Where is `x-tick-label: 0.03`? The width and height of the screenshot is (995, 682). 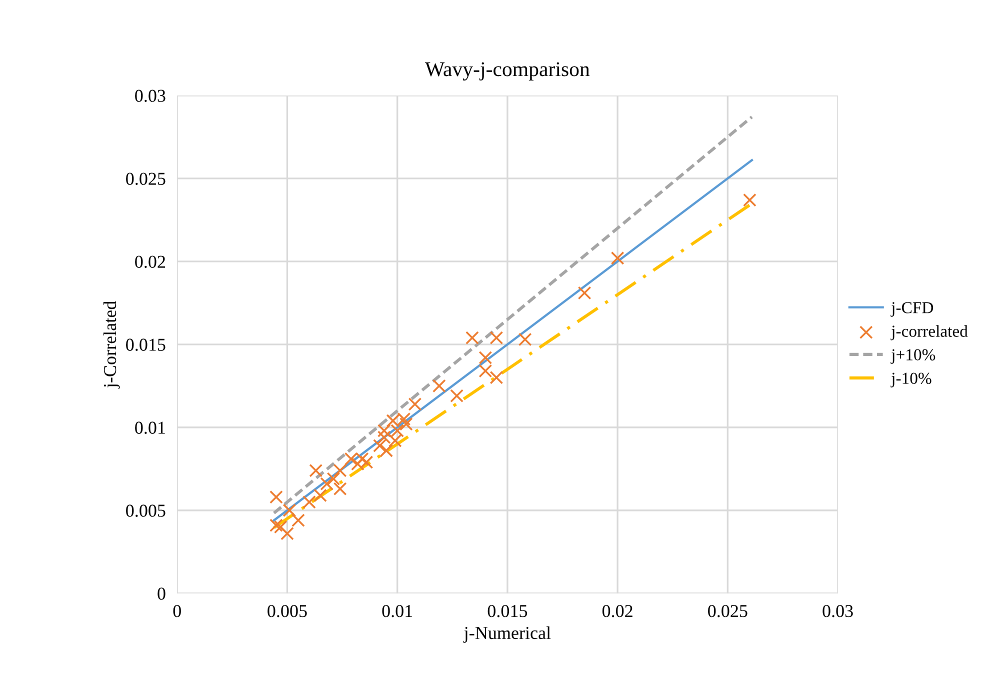 x-tick-label: 0.03 is located at coordinates (837, 611).